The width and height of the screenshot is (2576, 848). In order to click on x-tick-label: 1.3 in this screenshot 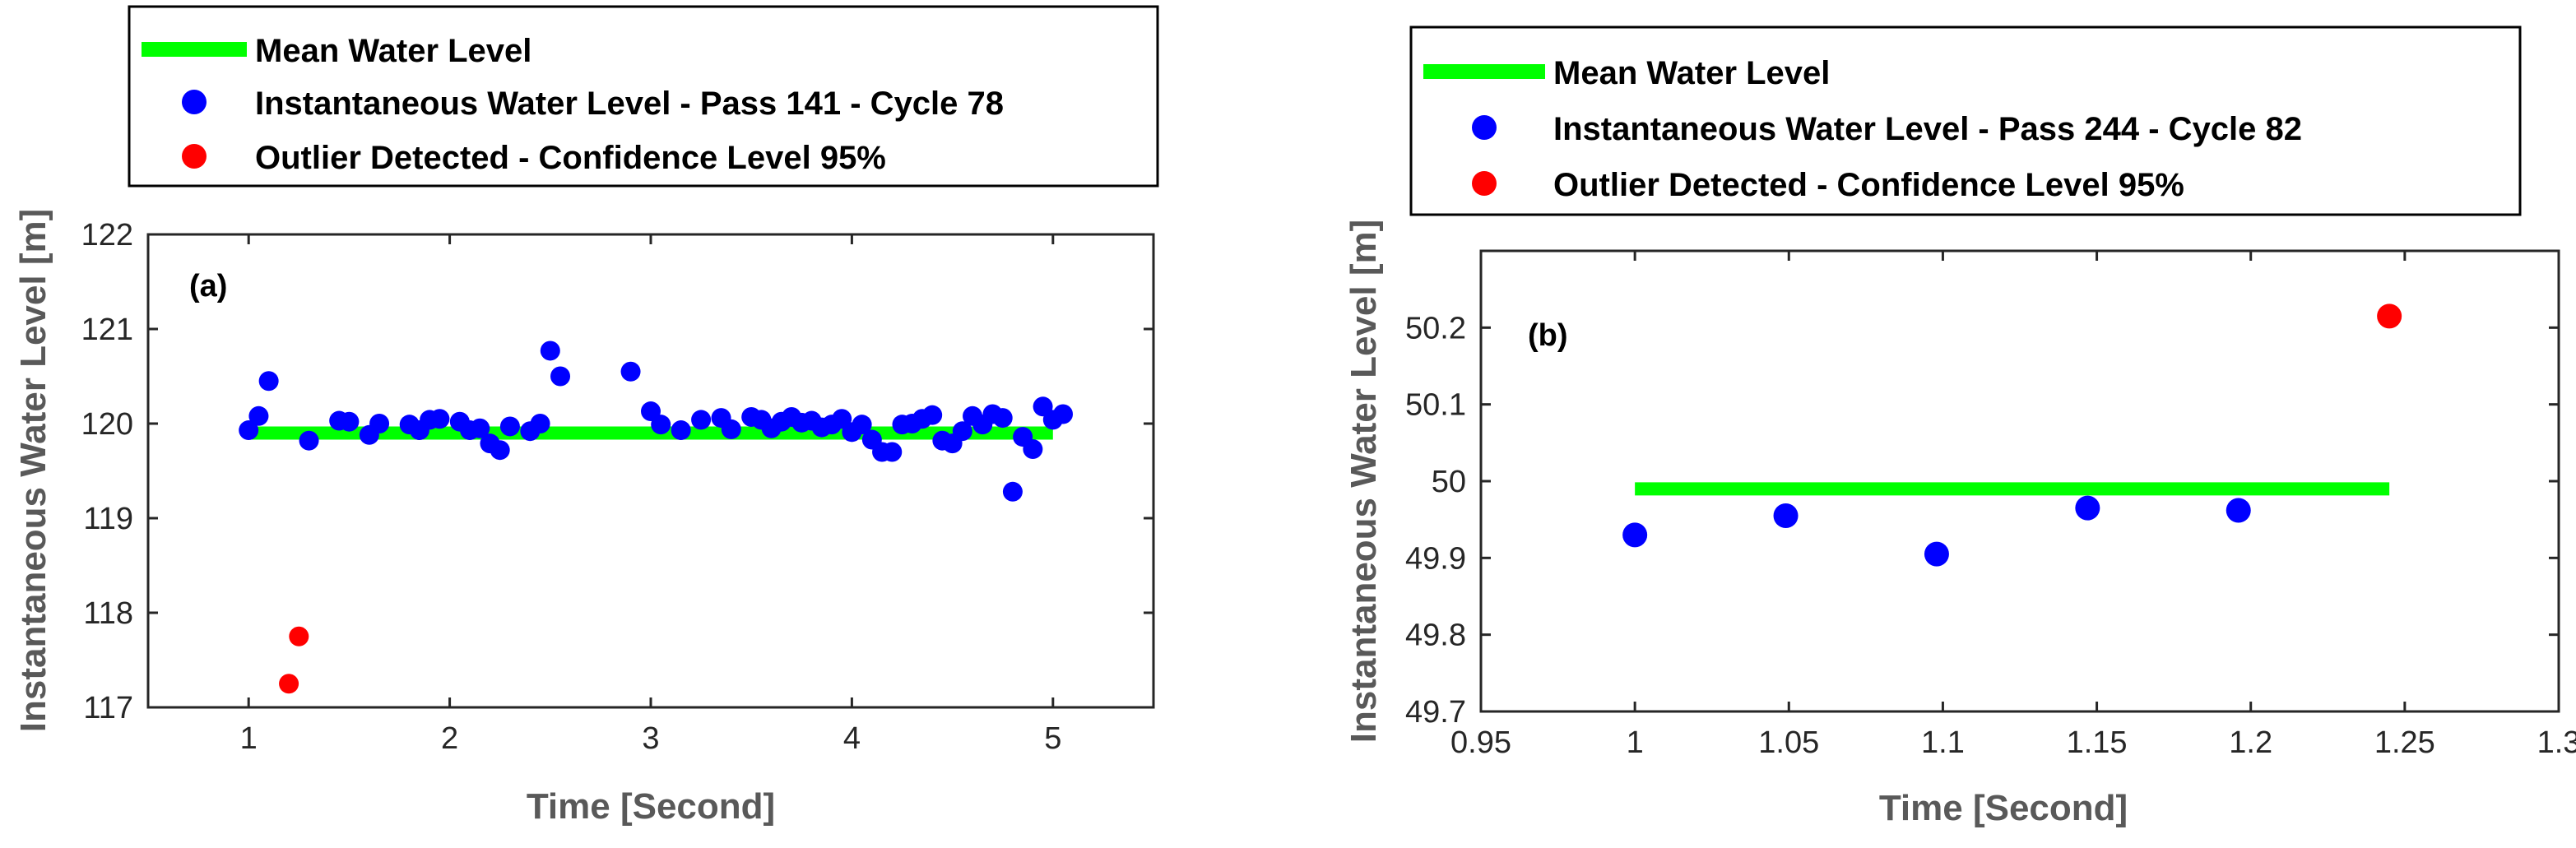, I will do `click(2556, 743)`.